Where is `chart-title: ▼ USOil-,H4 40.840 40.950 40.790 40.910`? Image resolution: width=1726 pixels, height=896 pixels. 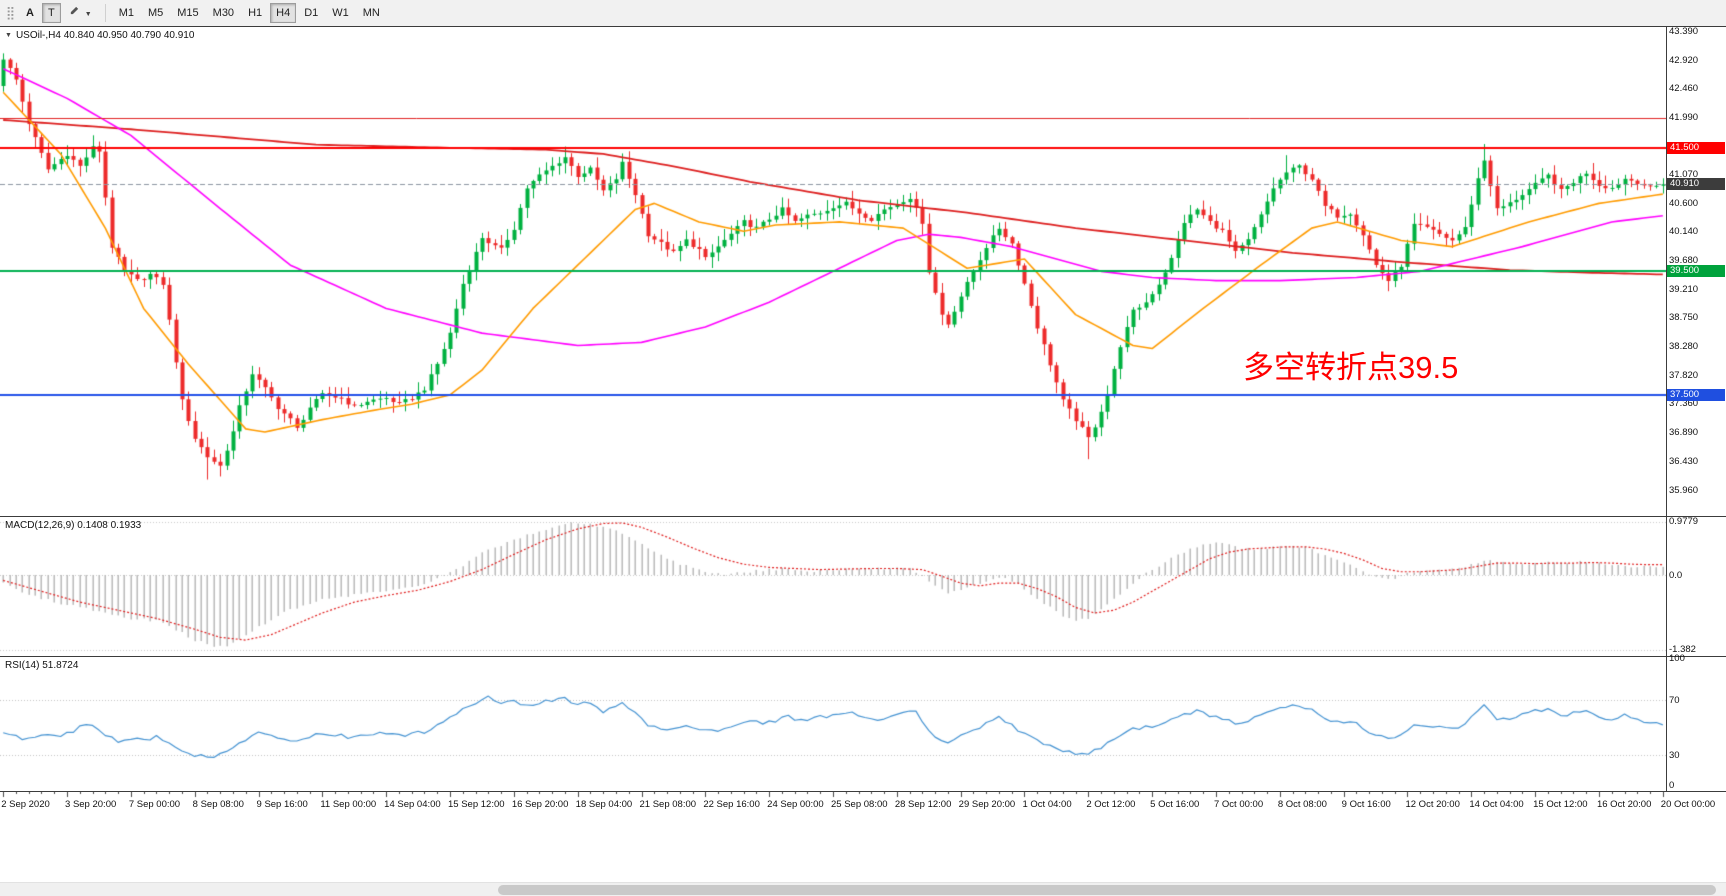
chart-title: ▼ USOil-,H4 40.840 40.950 40.790 40.910 is located at coordinates (99, 35).